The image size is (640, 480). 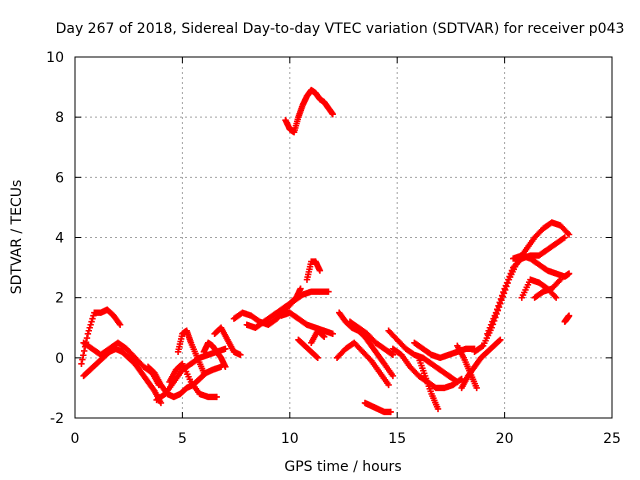 What do you see at coordinates (75, 439) in the screenshot?
I see `x-tick-label: 0` at bounding box center [75, 439].